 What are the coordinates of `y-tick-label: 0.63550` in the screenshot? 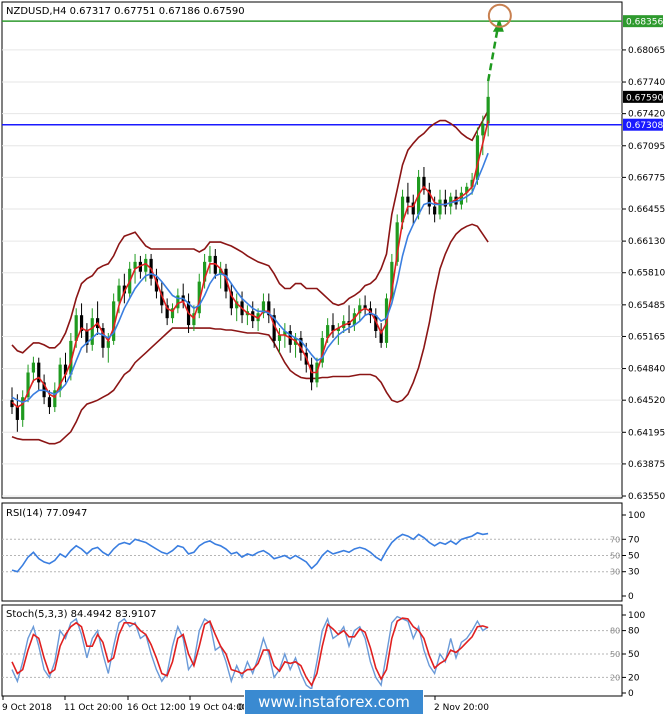 It's located at (646, 497).